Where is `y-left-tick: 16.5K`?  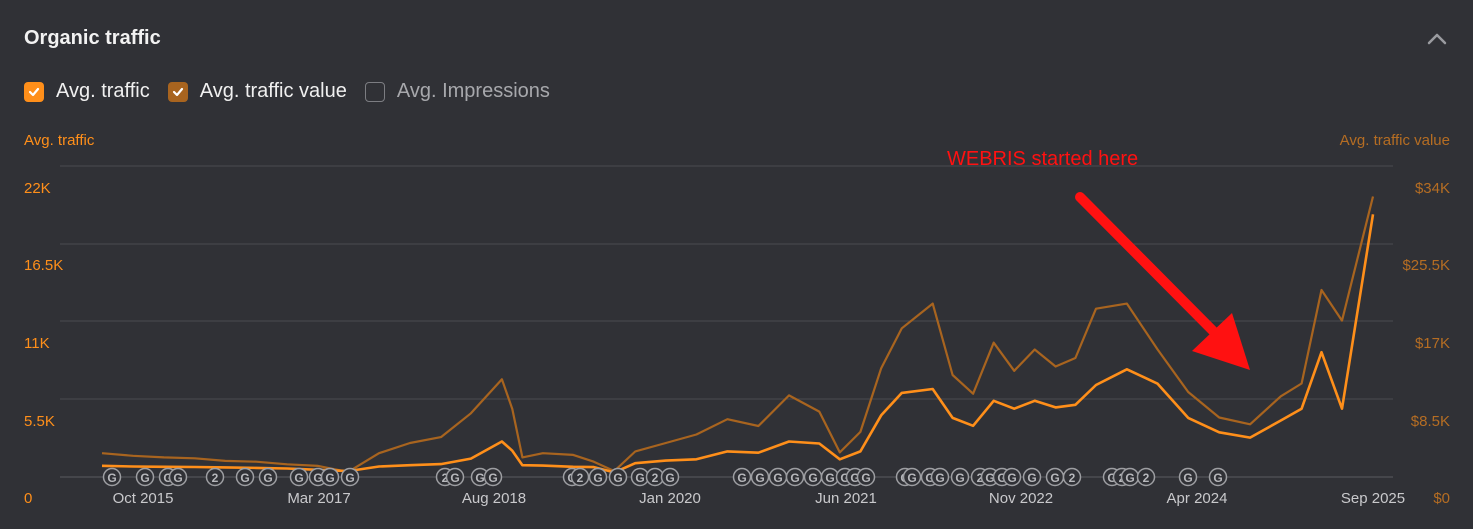
y-left-tick: 16.5K is located at coordinates (44, 265).